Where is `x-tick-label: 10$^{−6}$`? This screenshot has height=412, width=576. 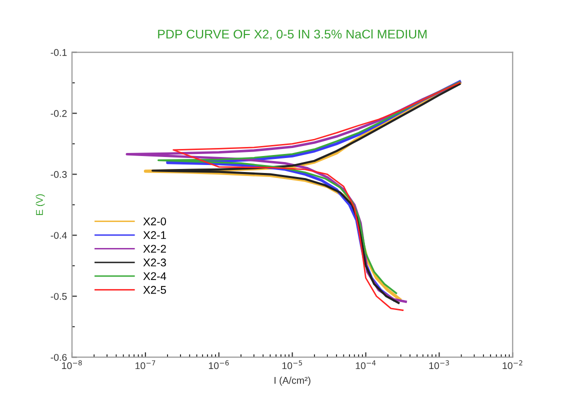 x-tick-label: 10$^{−6}$ is located at coordinates (218, 365).